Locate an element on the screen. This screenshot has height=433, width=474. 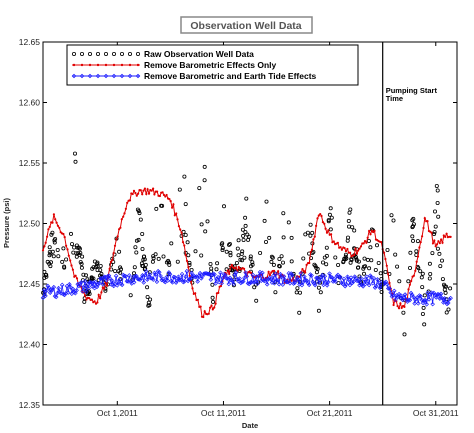
chart-title-box is located at coordinates (246, 25).